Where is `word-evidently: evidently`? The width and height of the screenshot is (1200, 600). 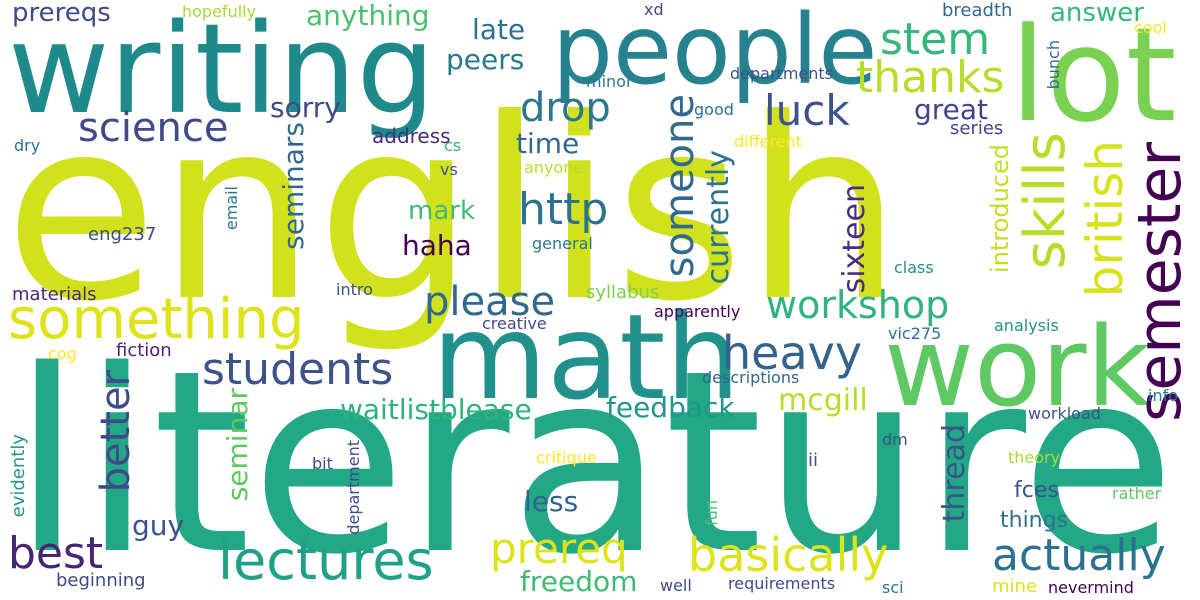
word-evidently: evidently is located at coordinates (18, 476).